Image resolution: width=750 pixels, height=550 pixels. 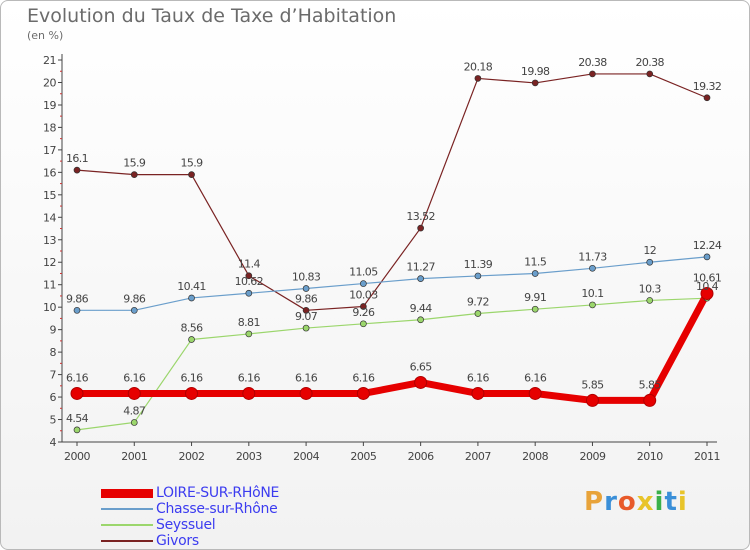 What do you see at coordinates (192, 456) in the screenshot?
I see `x-tick-label: 2002` at bounding box center [192, 456].